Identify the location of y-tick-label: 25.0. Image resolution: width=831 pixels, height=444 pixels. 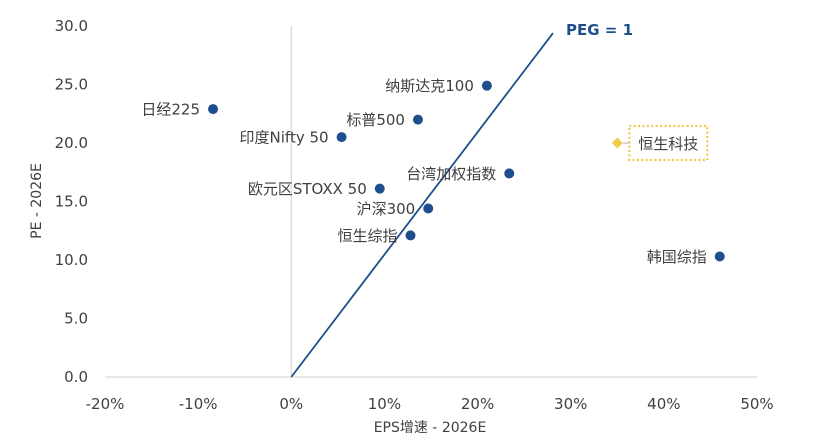
(71, 85).